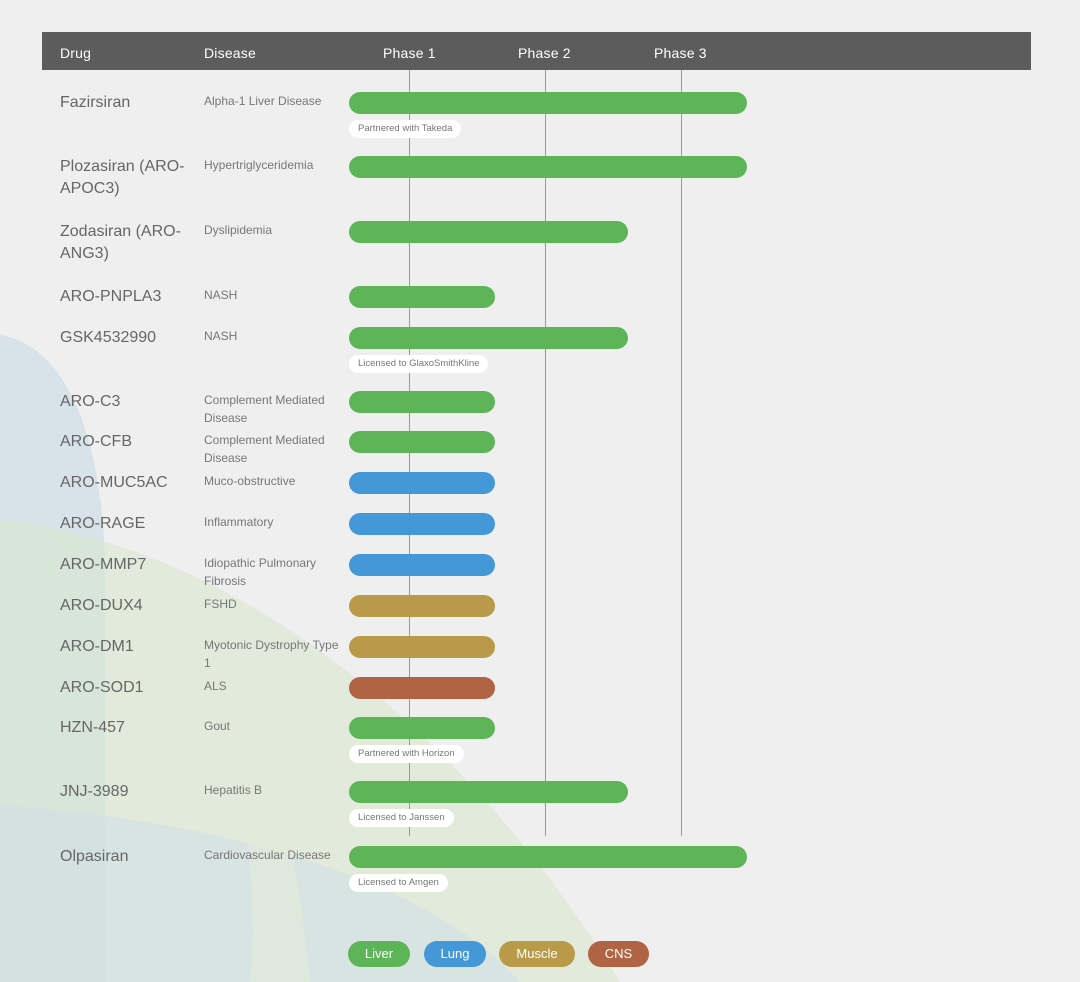 This screenshot has height=982, width=1080. I want to click on header-phase-2: Phase 2, so click(544, 53).